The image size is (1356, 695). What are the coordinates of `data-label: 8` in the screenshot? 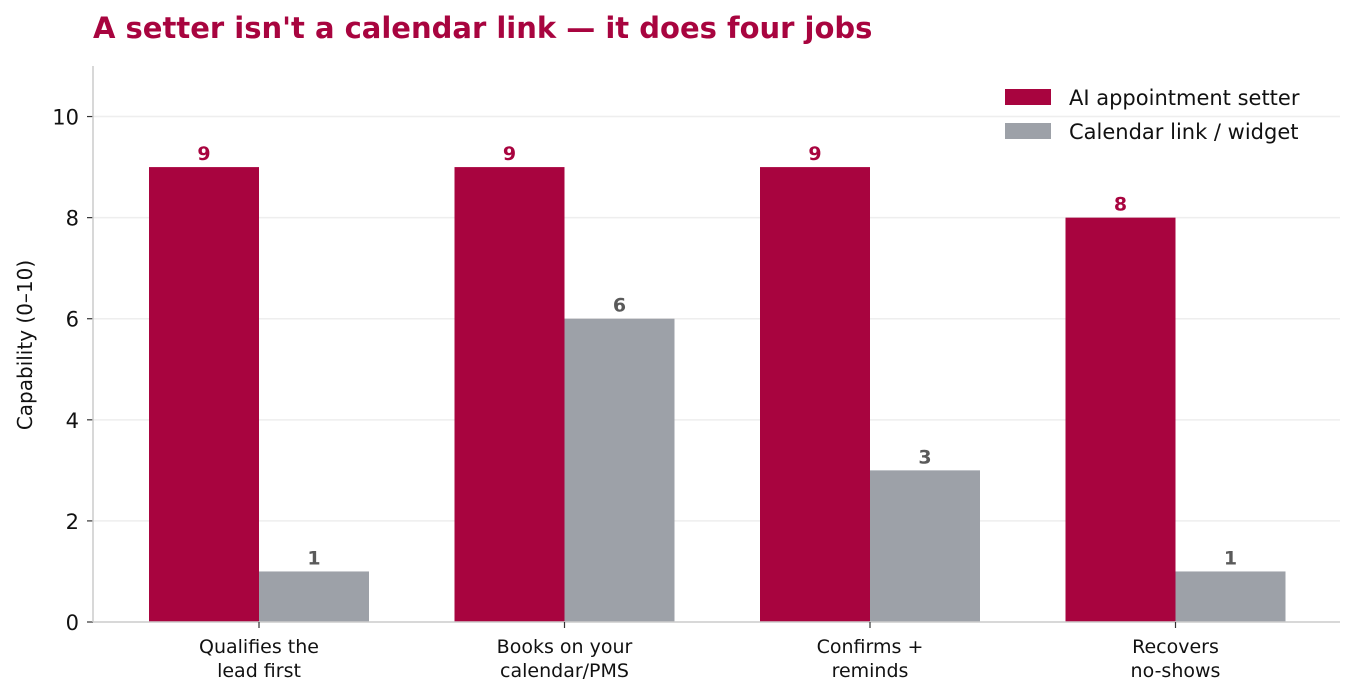 It's located at (1120, 205).